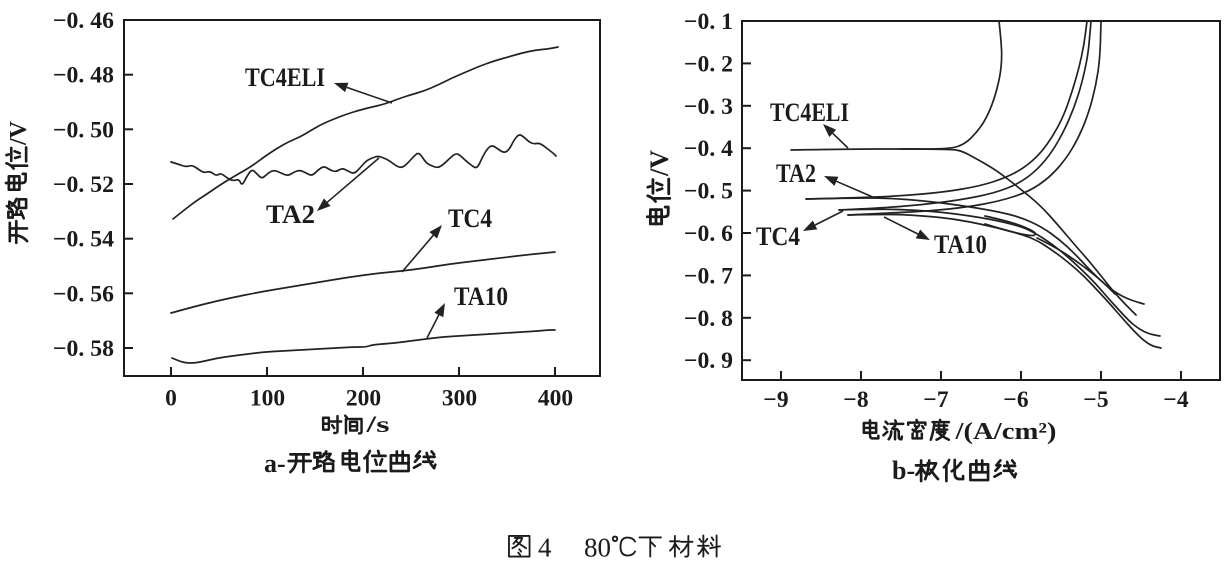 The width and height of the screenshot is (1228, 574). What do you see at coordinates (708, 22) in the screenshot?
I see `svg-text: −0. 1` at bounding box center [708, 22].